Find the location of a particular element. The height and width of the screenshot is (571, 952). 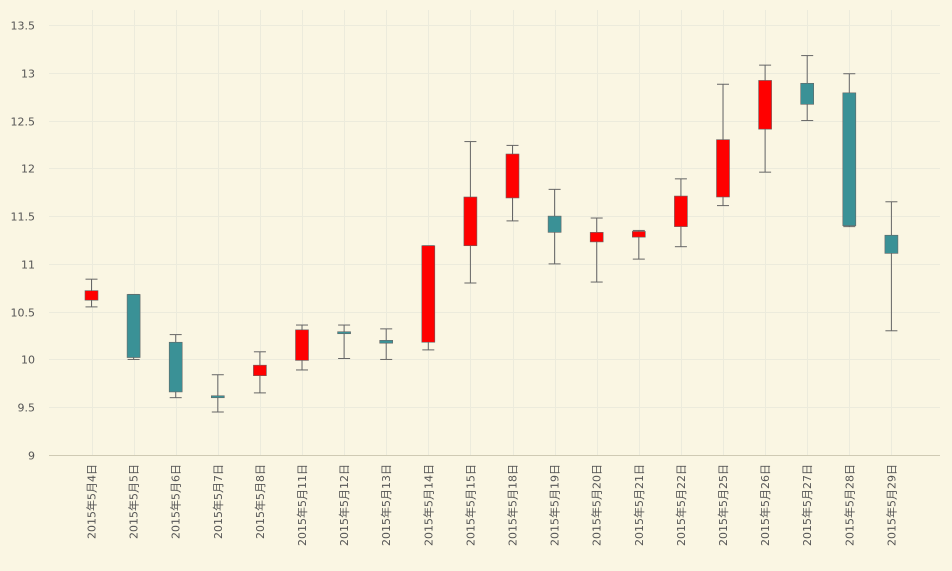

x-tick-label: 2015年5月7日 is located at coordinates (218, 501).